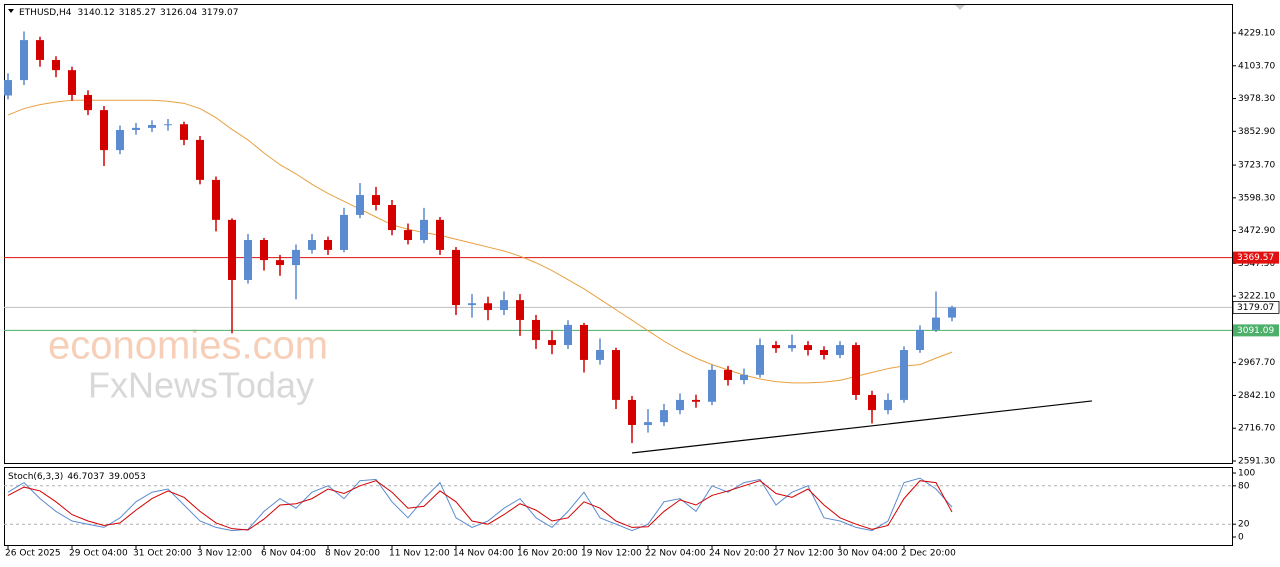 The width and height of the screenshot is (1280, 567). Describe the element at coordinates (1256, 166) in the screenshot. I see `y-tick-label: 3723.70` at that location.